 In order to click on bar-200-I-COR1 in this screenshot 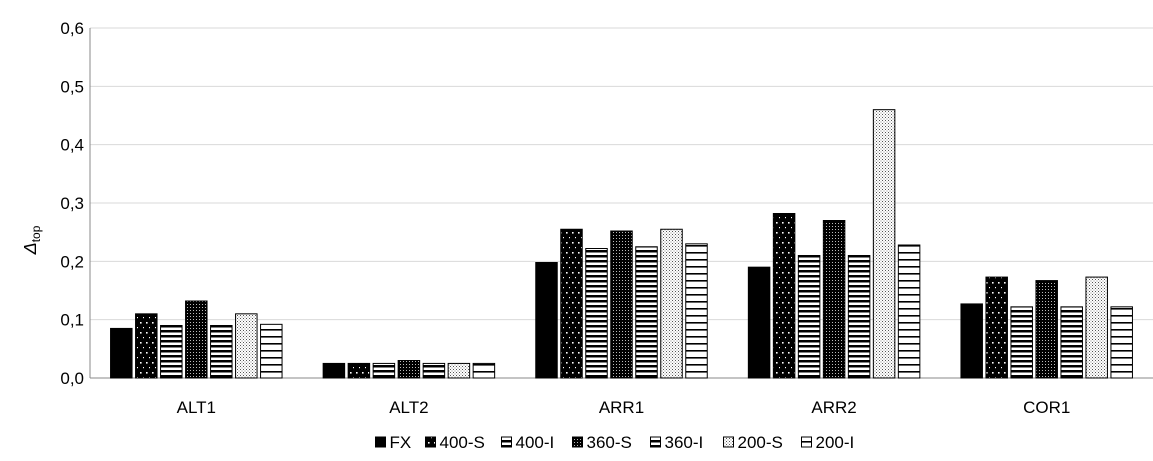, I will do `click(1121, 342)`.